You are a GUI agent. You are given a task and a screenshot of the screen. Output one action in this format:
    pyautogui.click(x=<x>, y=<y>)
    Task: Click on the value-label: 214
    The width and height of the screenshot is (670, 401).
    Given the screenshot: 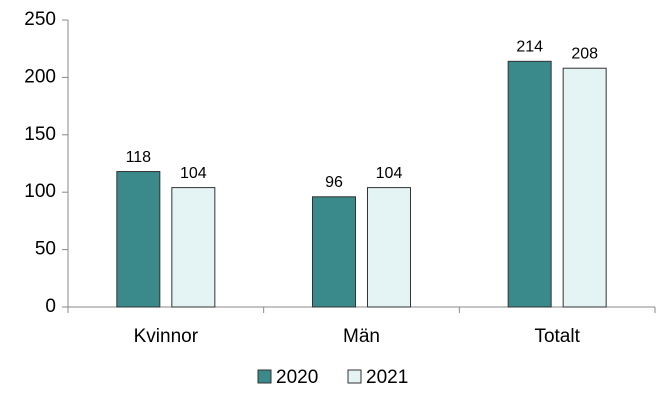 What is the action you would take?
    pyautogui.click(x=529, y=47)
    